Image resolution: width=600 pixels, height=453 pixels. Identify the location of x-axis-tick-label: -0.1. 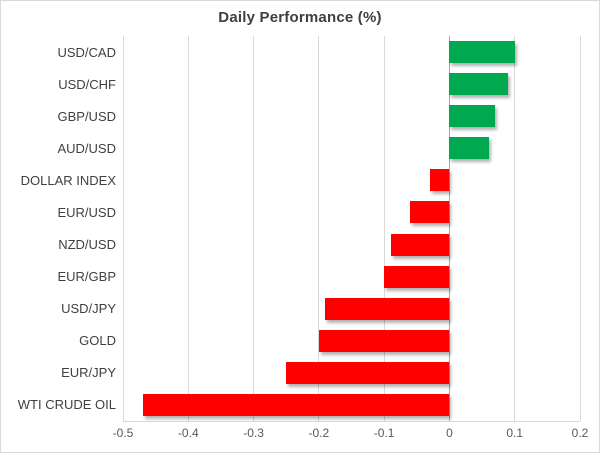
(384, 433).